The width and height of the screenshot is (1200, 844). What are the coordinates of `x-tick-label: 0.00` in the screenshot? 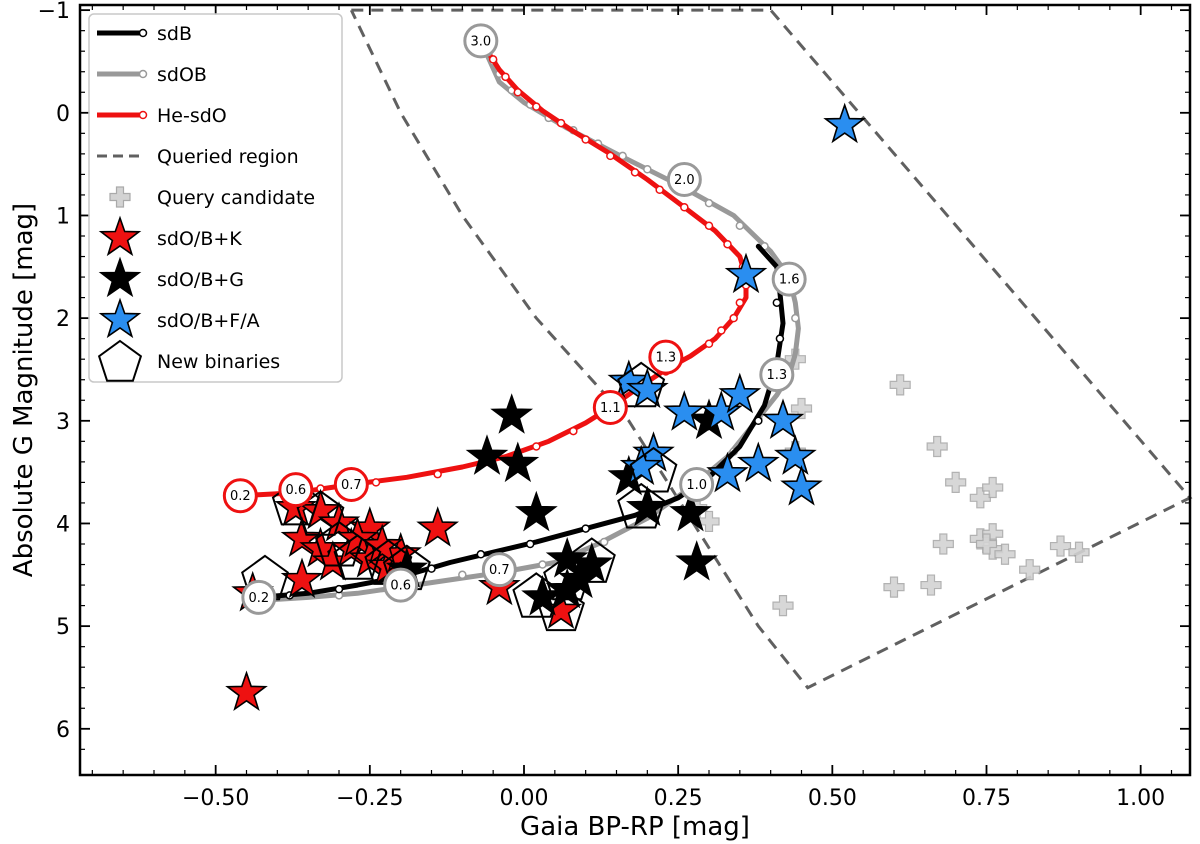 It's located at (524, 798).